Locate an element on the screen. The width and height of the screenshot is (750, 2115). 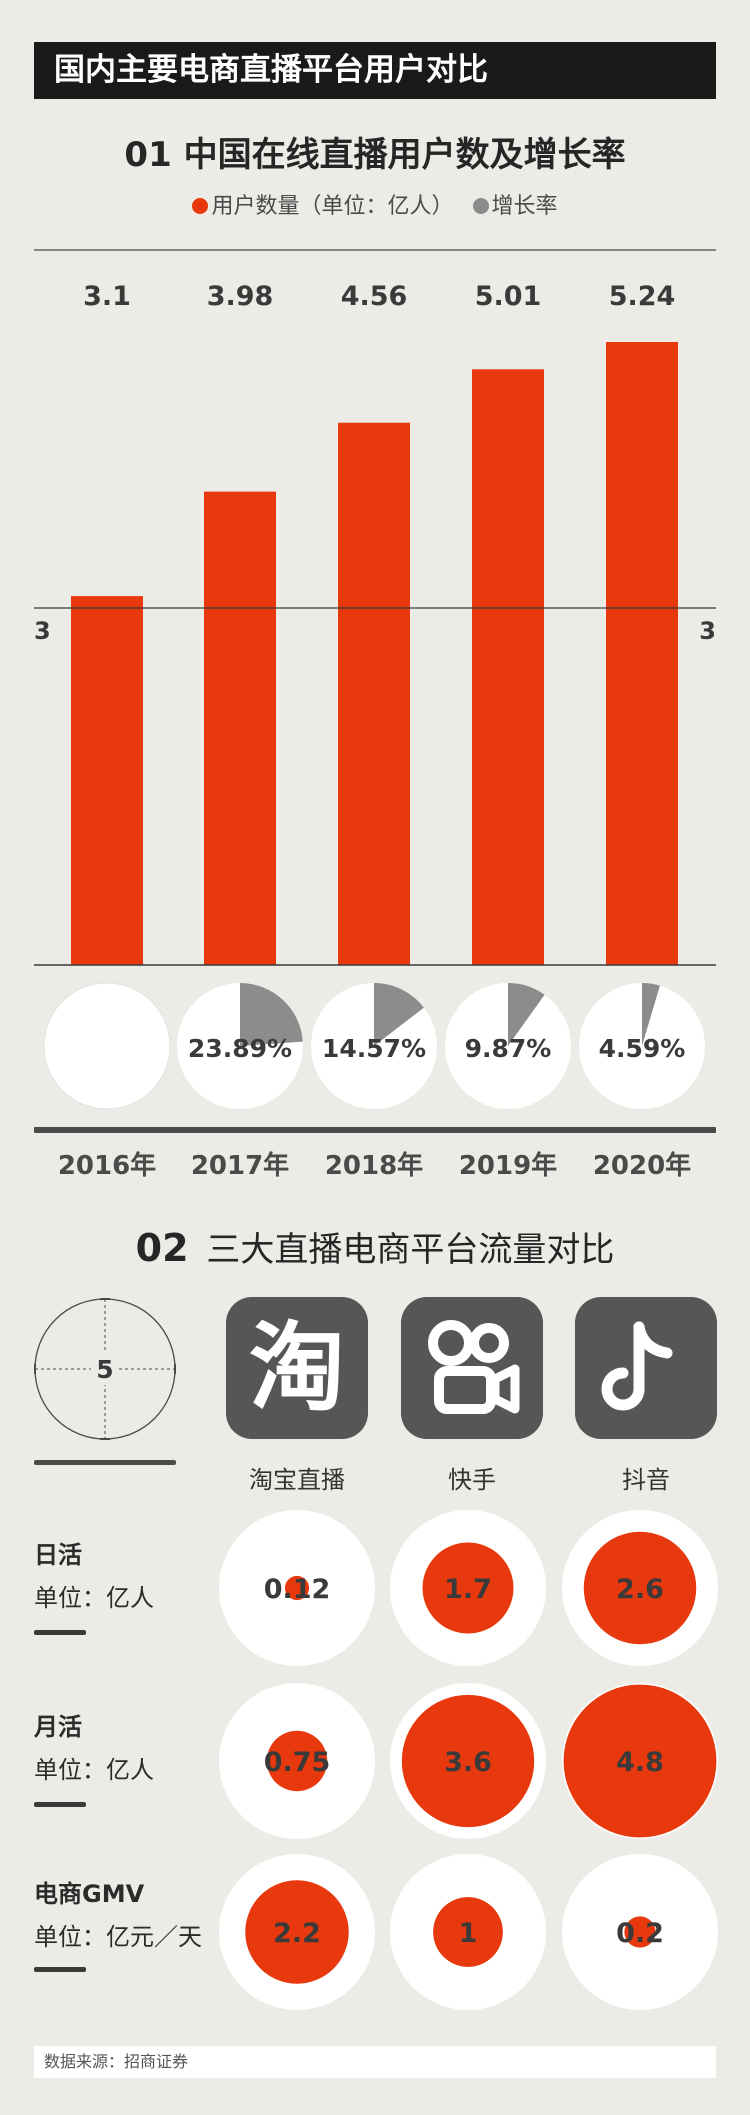
legend-item-users: 用户数量（单位：亿人） is located at coordinates (323, 204).